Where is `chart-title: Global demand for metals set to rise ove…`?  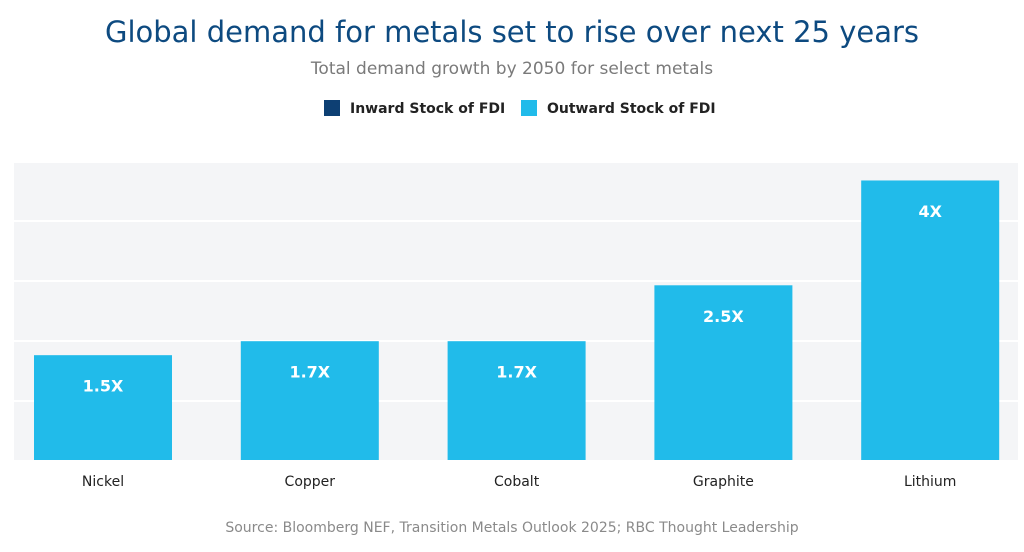
chart-title: Global demand for metals set to rise ove… is located at coordinates (512, 32).